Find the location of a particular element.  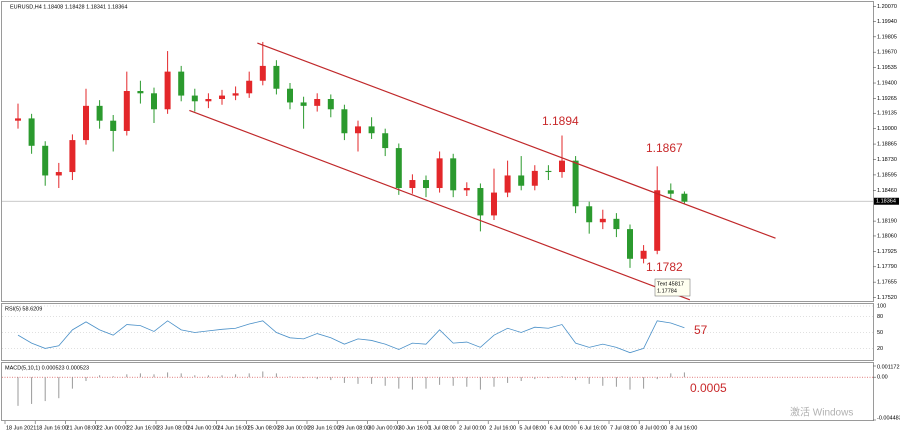

rsi-annotation: 57 is located at coordinates (701, 330).